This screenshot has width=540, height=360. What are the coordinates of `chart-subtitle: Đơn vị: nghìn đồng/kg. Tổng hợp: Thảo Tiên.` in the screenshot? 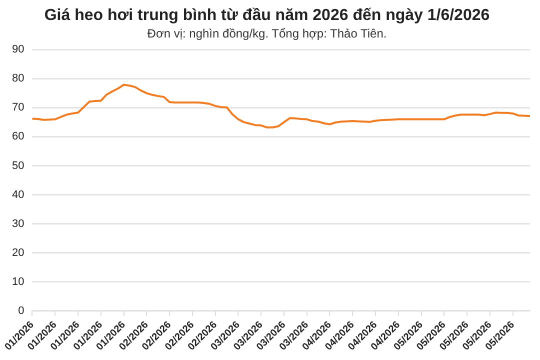 It's located at (267, 33).